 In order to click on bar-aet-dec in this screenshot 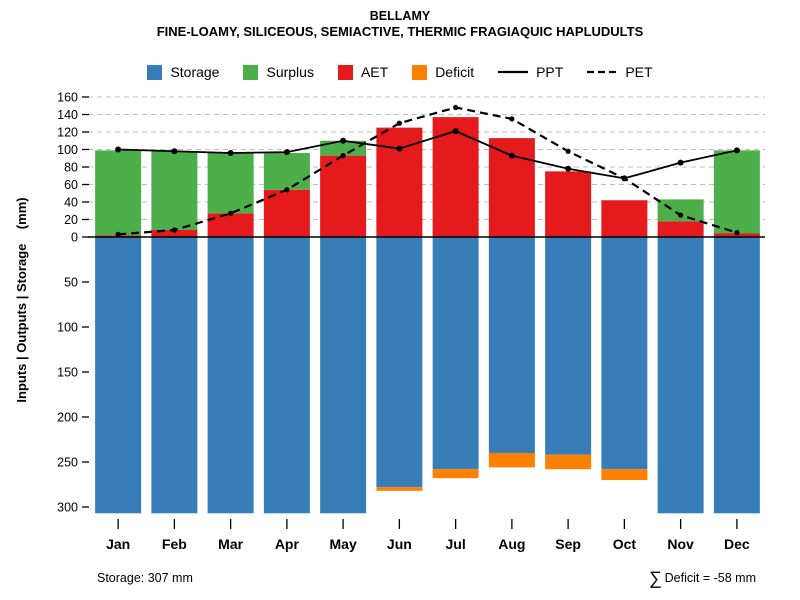, I will do `click(736, 235)`.